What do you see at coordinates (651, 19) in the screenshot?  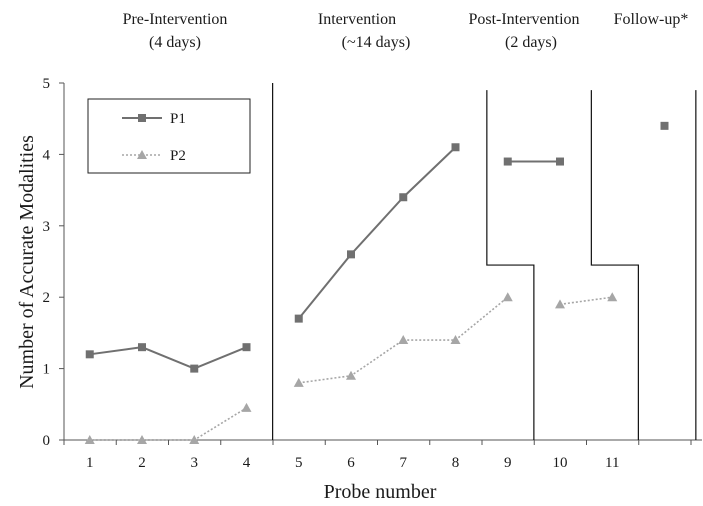 I see `phase-label-line1: Follow-up*` at bounding box center [651, 19].